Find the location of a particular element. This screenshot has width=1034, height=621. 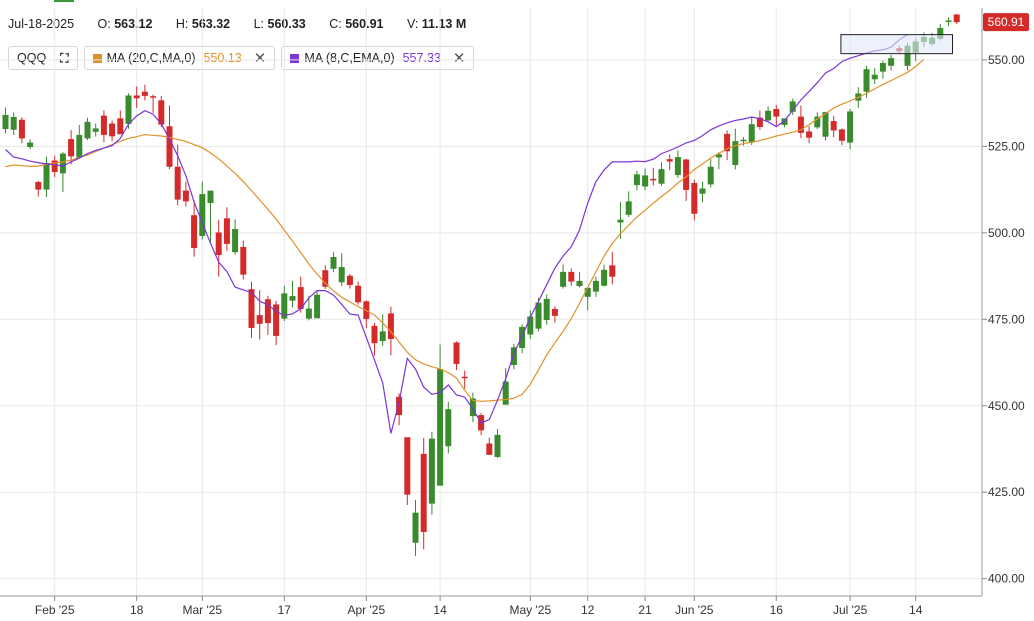

x-tick-label: 21 is located at coordinates (645, 610).